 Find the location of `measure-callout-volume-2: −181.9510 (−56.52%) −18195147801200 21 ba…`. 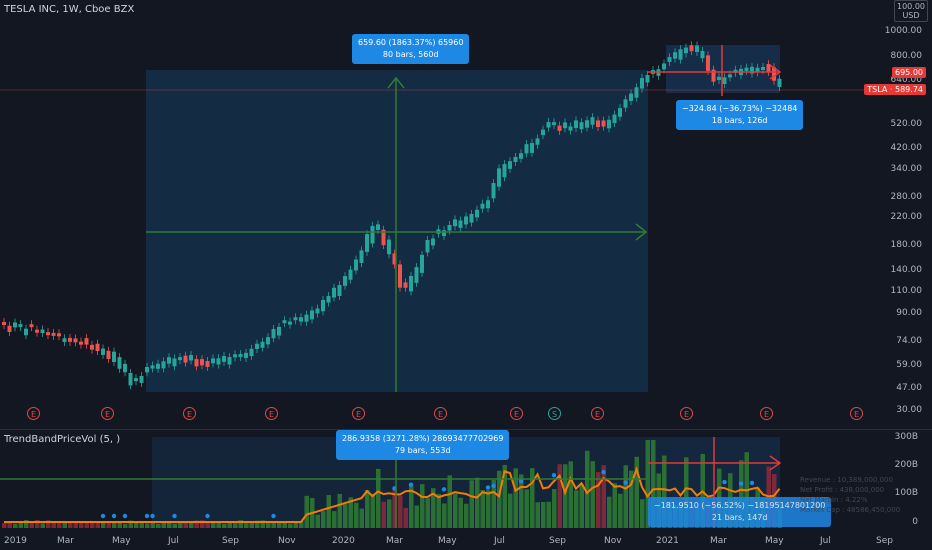

measure-callout-volume-2: −181.9510 (−56.52%) −18195147801200 21 ba… is located at coordinates (740, 512).